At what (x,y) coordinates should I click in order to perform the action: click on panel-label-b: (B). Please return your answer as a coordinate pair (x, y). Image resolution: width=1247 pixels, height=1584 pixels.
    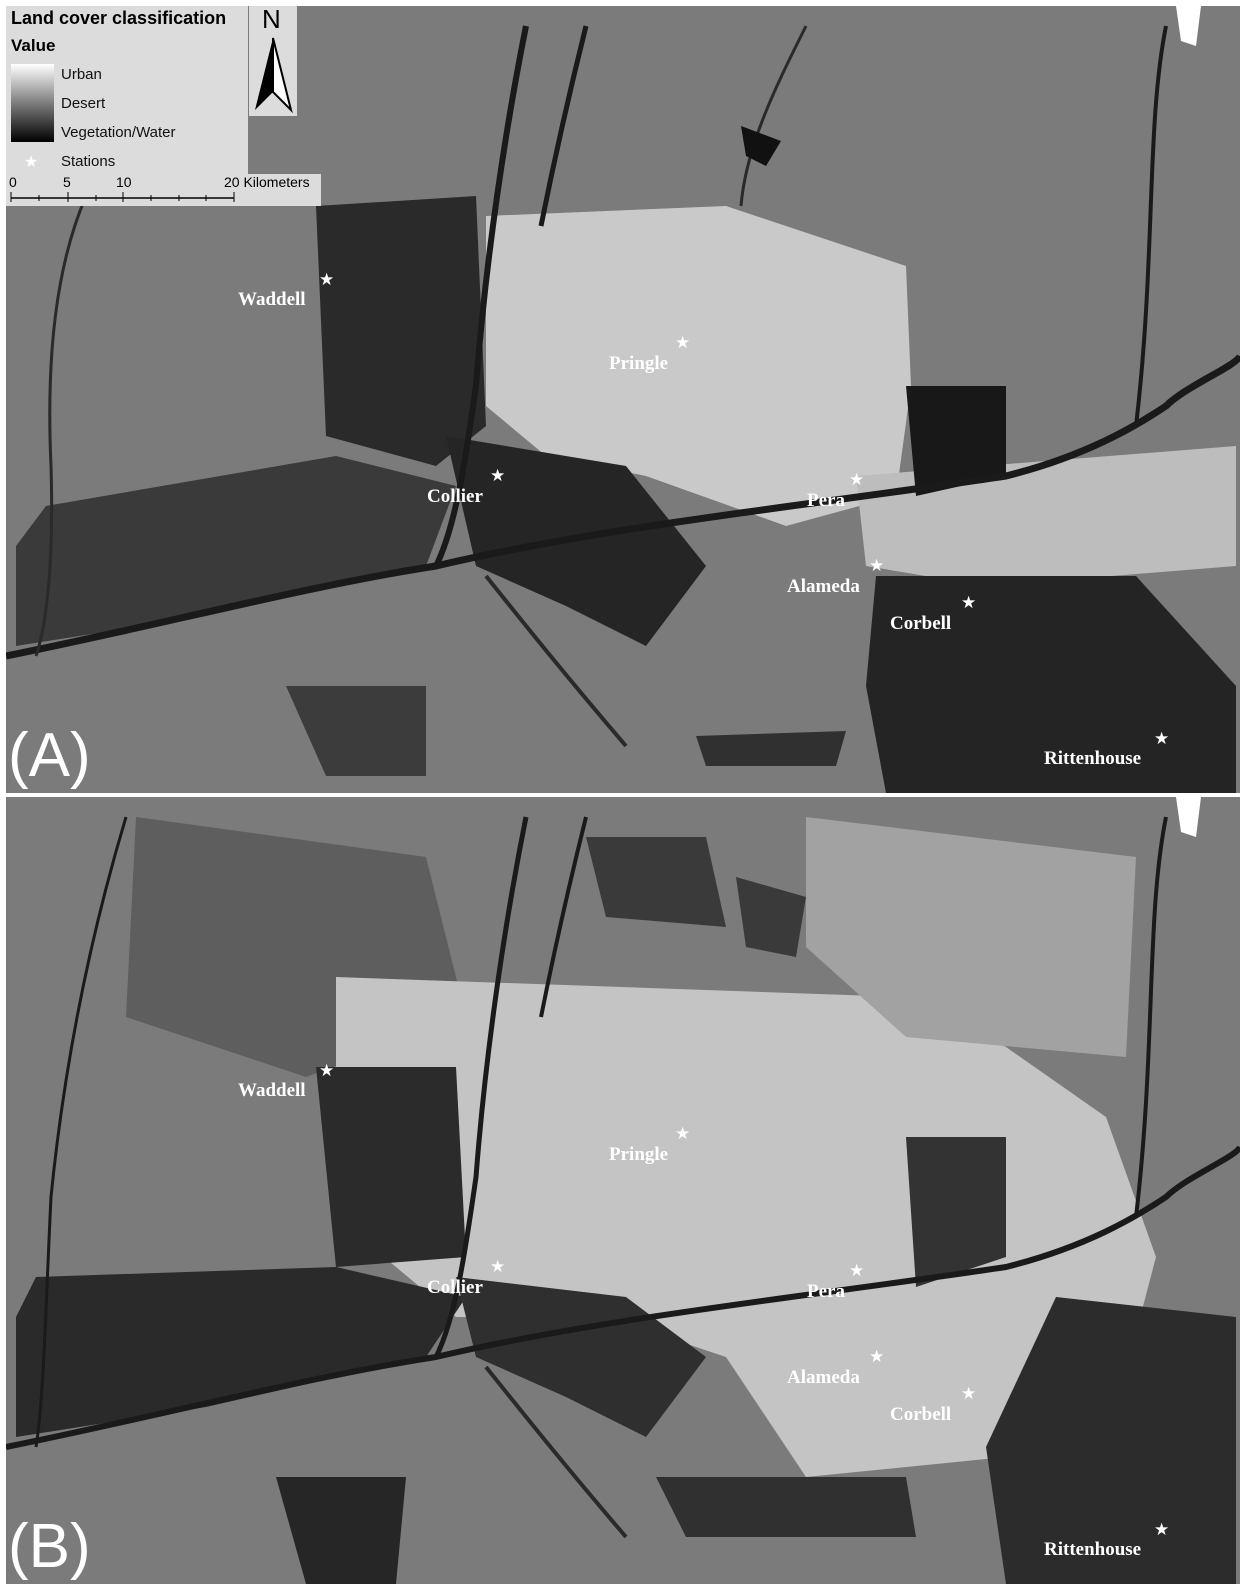
    Looking at the image, I should click on (49, 1546).